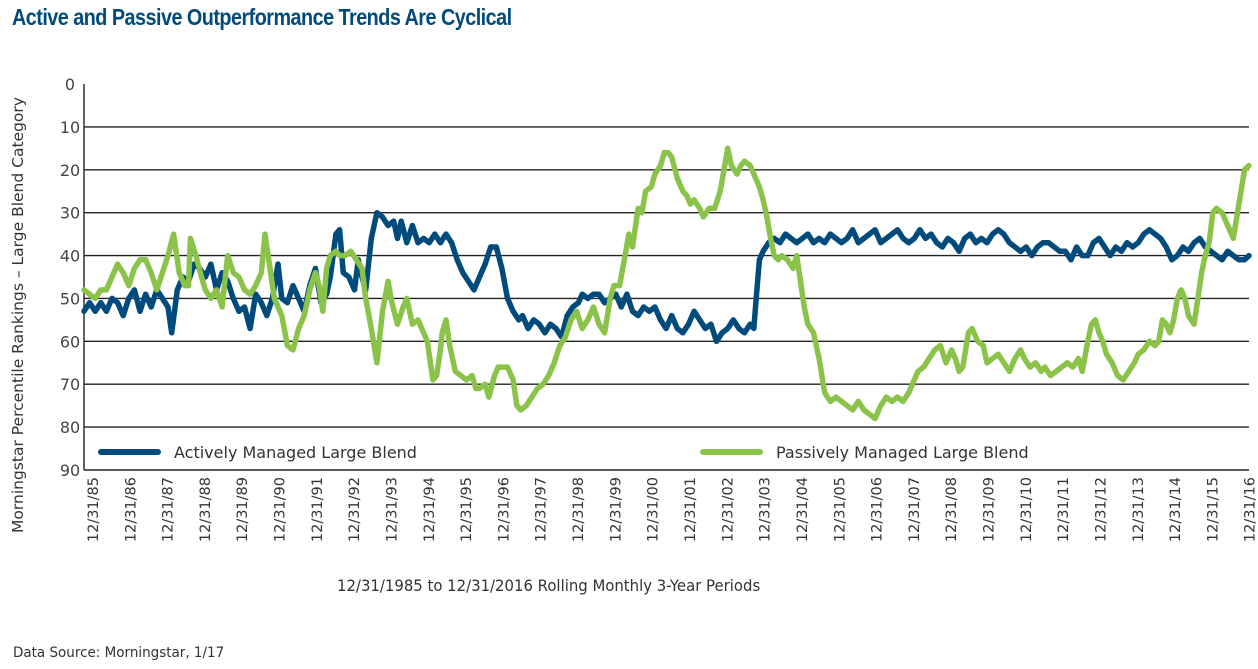  I want to click on x-tick-label: 12/31/88, so click(206, 509).